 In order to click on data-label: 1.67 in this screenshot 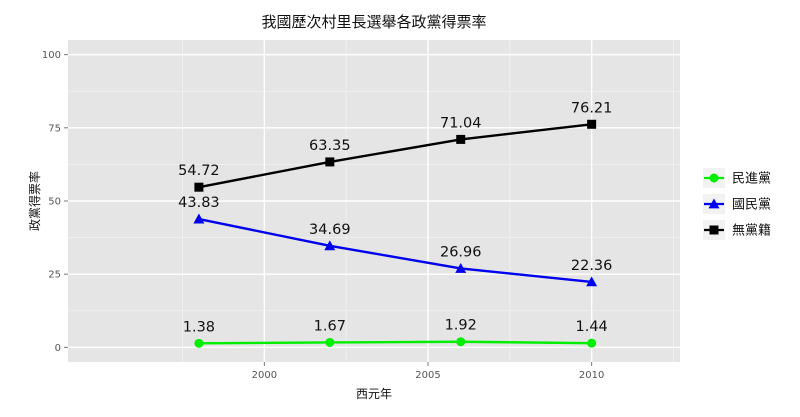, I will do `click(330, 326)`.